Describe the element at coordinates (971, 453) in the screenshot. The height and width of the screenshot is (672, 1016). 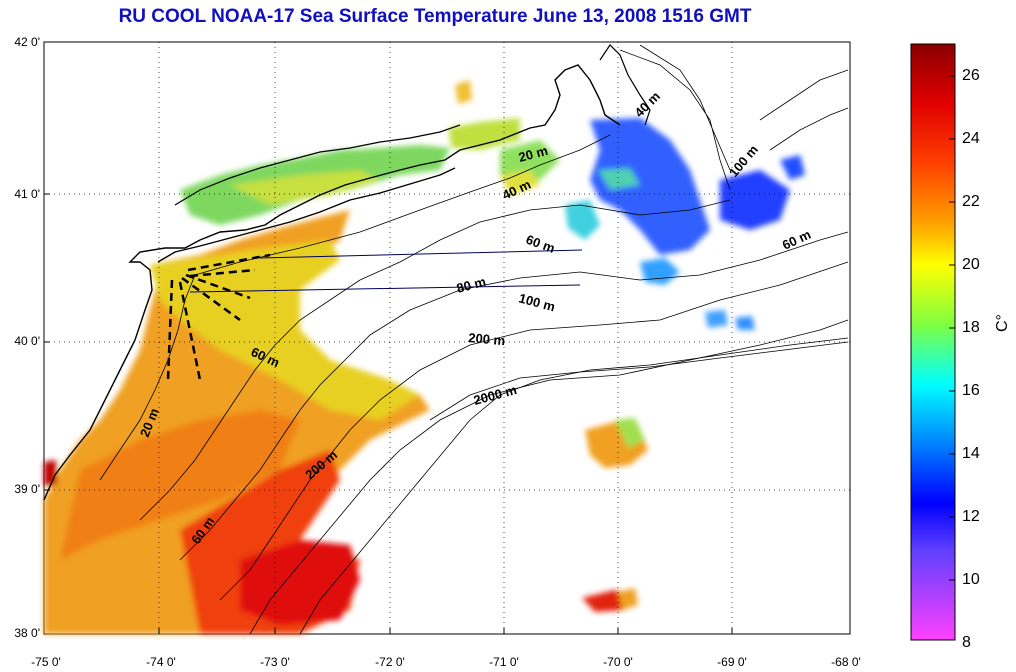
I see `colorbar-label-14: 14` at that location.